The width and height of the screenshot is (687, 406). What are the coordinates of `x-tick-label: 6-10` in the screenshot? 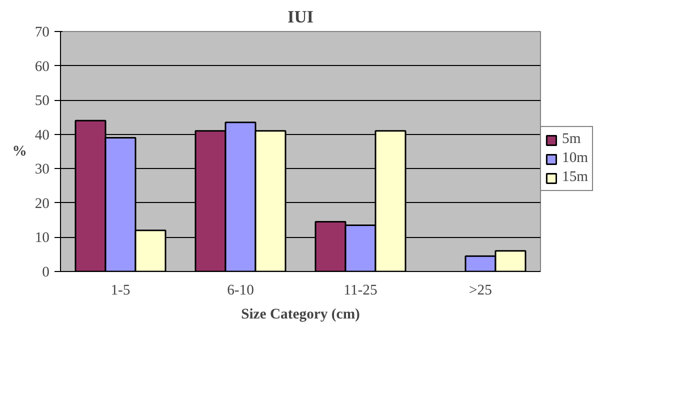 It's located at (240, 290).